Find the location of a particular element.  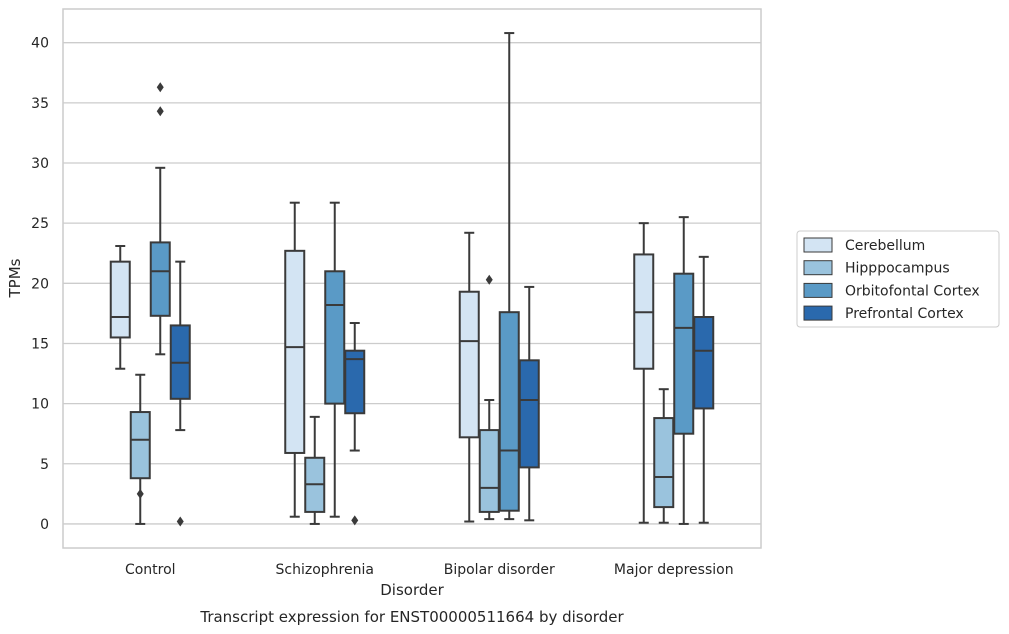

y-axis-ticks: 0 5 10 15 20 25 30 35 40 is located at coordinates (40, 284).